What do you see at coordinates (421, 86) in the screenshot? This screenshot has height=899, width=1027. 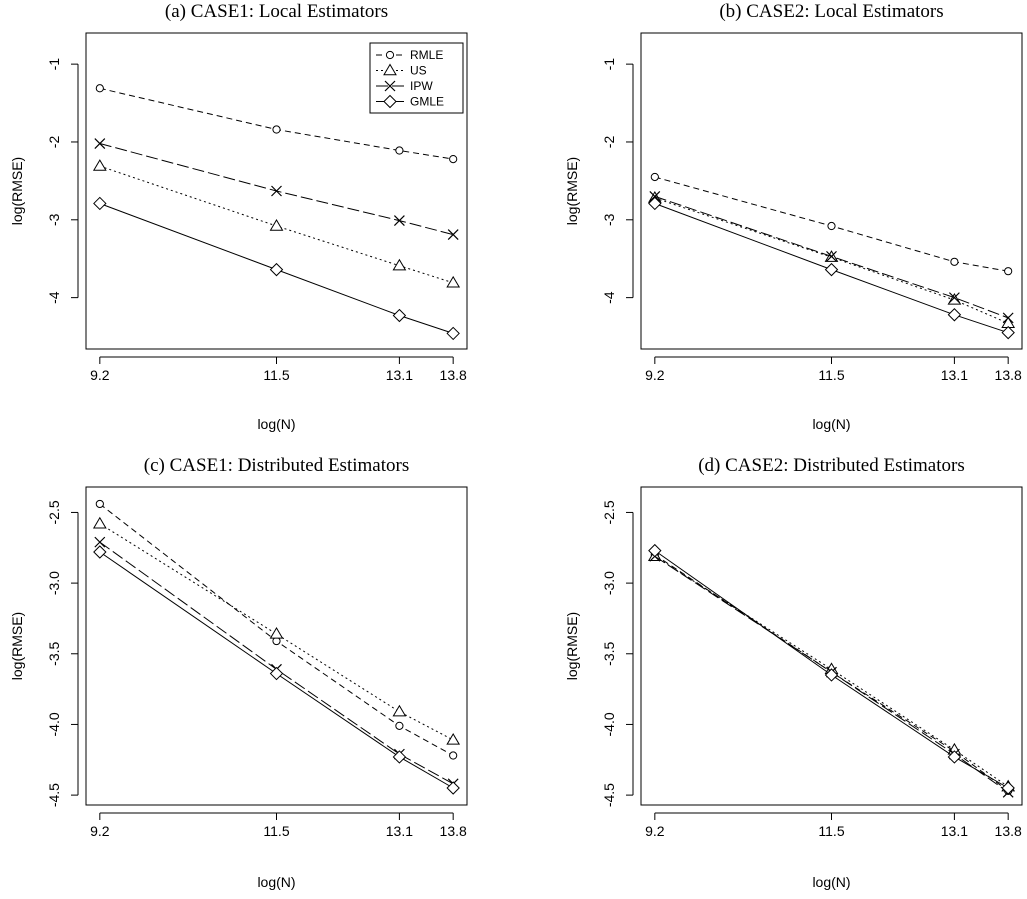 I see `legend-label-ipw: IPW` at bounding box center [421, 86].